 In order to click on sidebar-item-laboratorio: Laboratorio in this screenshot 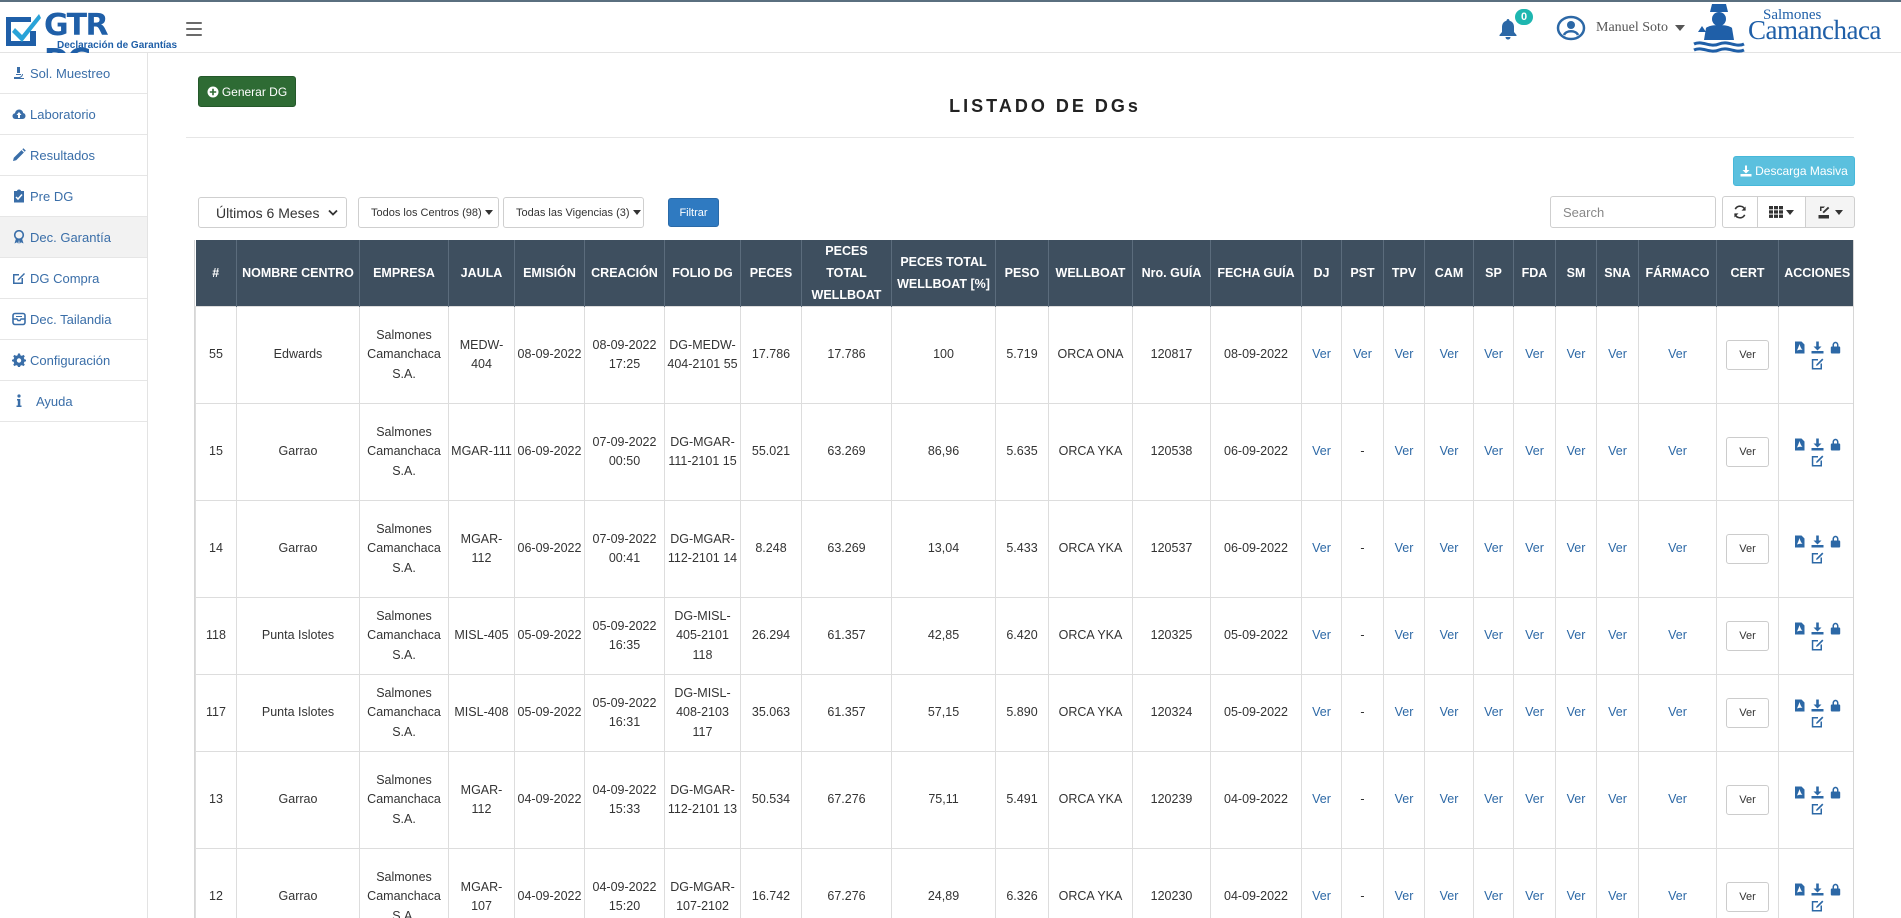, I will do `click(73, 114)`.